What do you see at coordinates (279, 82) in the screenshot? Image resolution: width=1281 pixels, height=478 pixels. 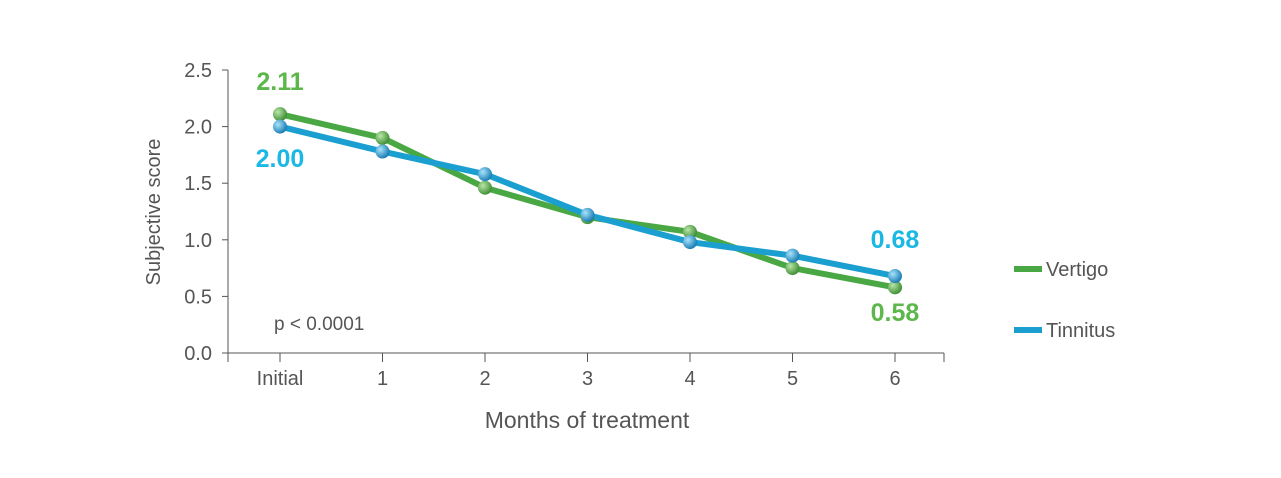 I see `vertigo-start-label: 2.11` at bounding box center [279, 82].